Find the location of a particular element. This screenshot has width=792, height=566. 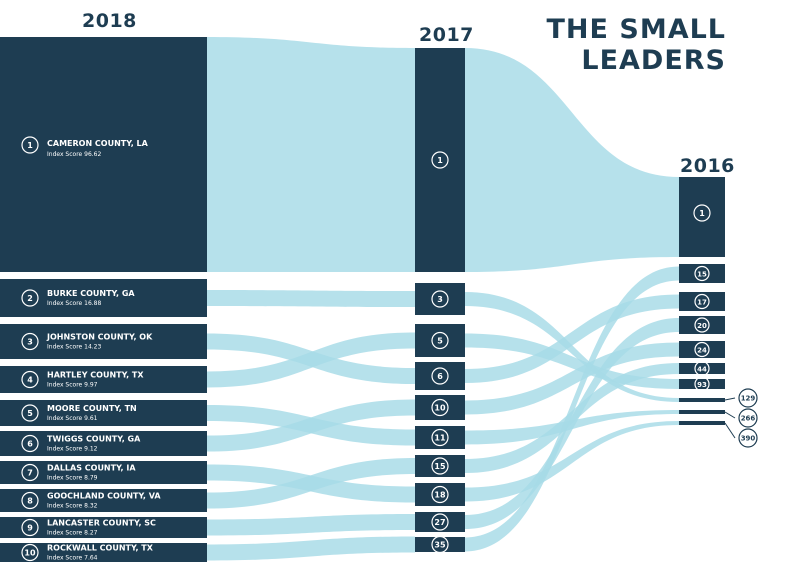

county-name: ROCKWALL COUNTY, TX is located at coordinates (100, 548).